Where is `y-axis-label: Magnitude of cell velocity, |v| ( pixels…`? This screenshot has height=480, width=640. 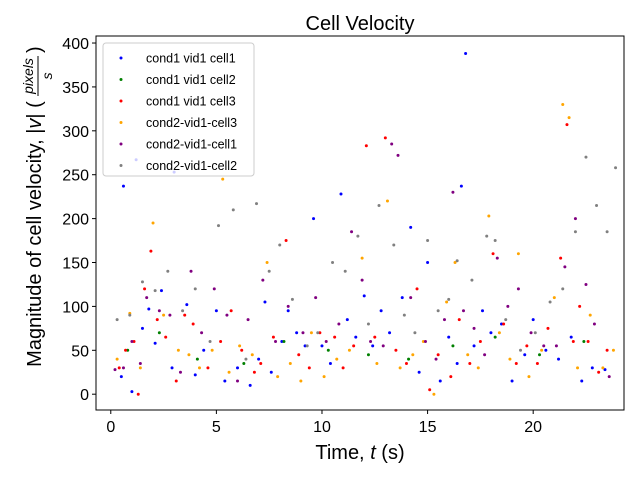 y-axis-label: Magnitude of cell velocity, |v| ( pixels… is located at coordinates (37, 206).